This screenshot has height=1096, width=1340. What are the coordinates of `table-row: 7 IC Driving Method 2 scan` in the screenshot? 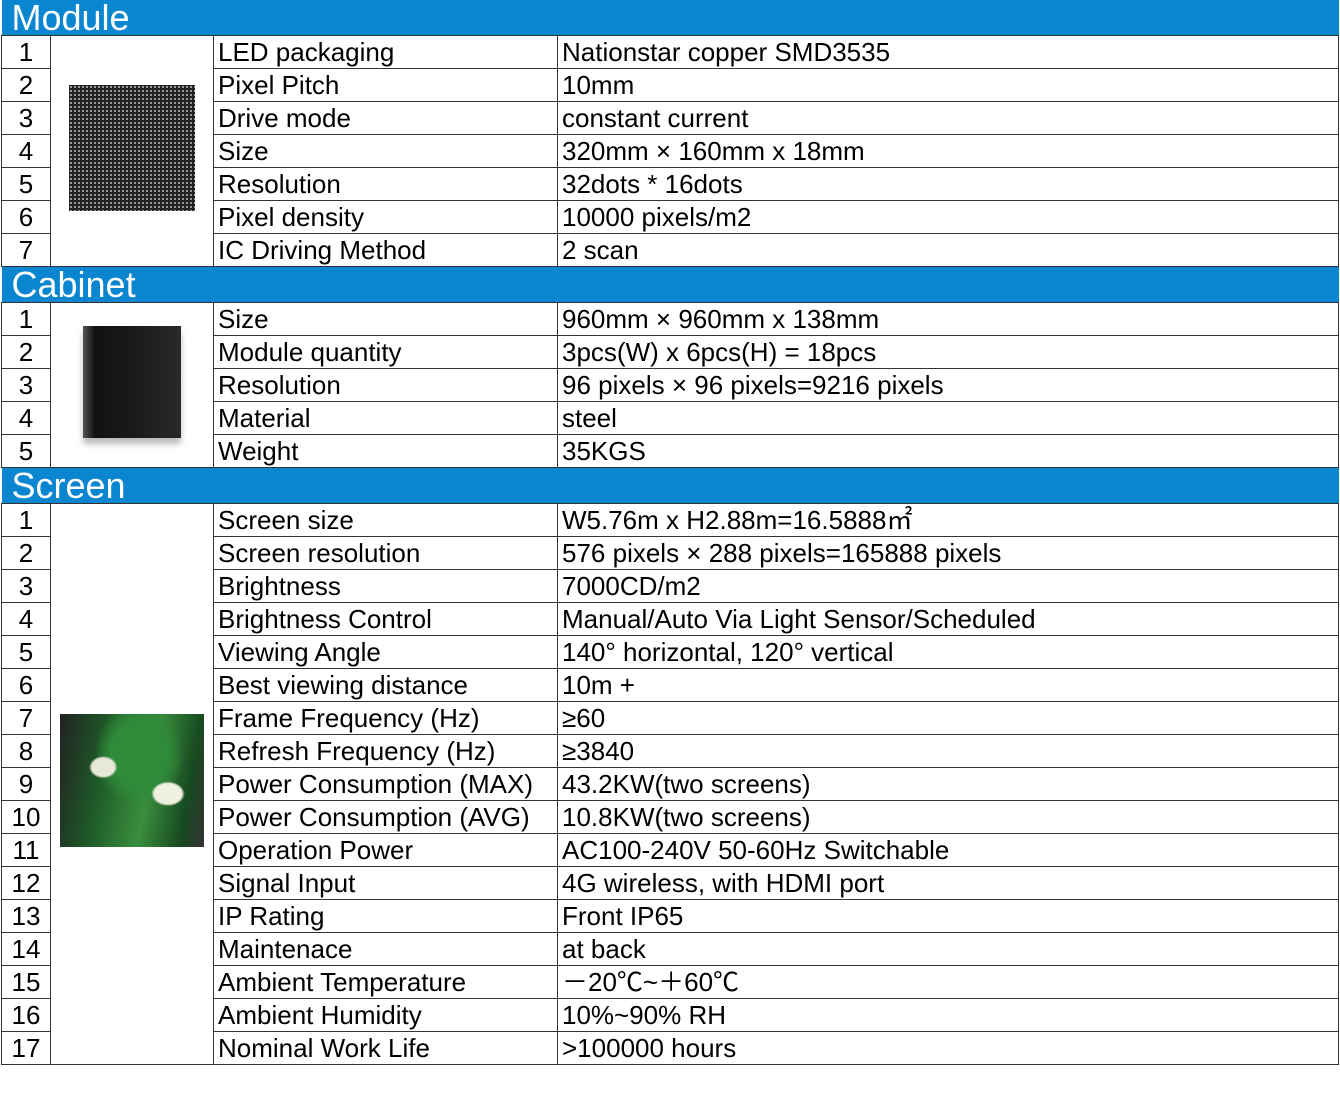 It's located at (670, 250).